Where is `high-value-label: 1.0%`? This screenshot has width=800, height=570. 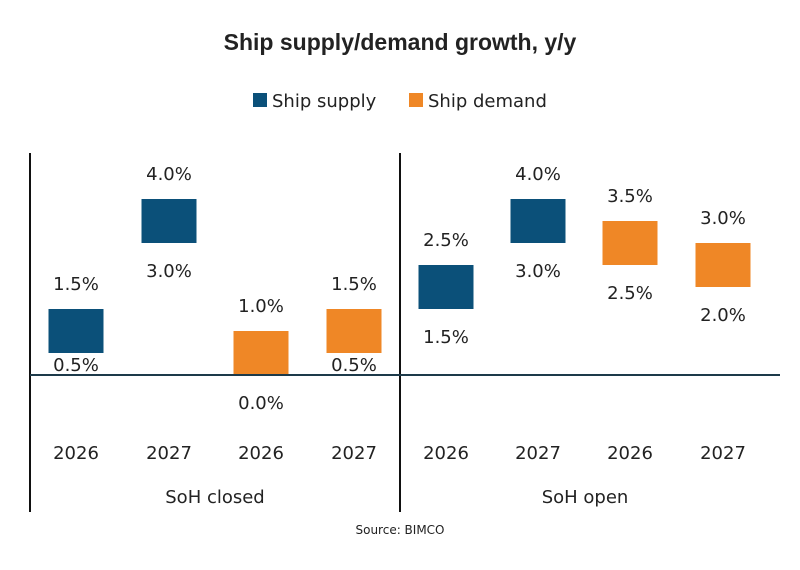 high-value-label: 1.0% is located at coordinates (261, 306).